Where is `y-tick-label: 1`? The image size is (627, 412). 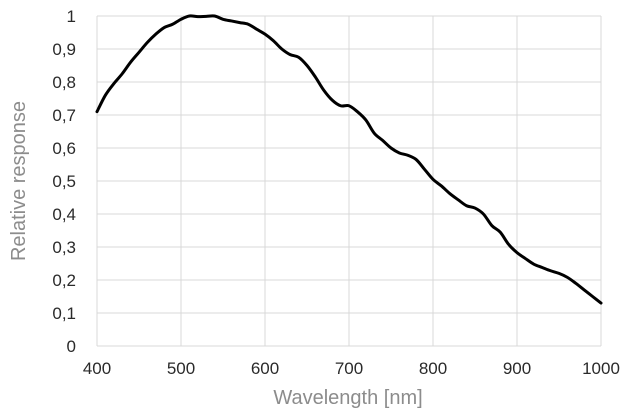 y-tick-label: 1 is located at coordinates (71, 16).